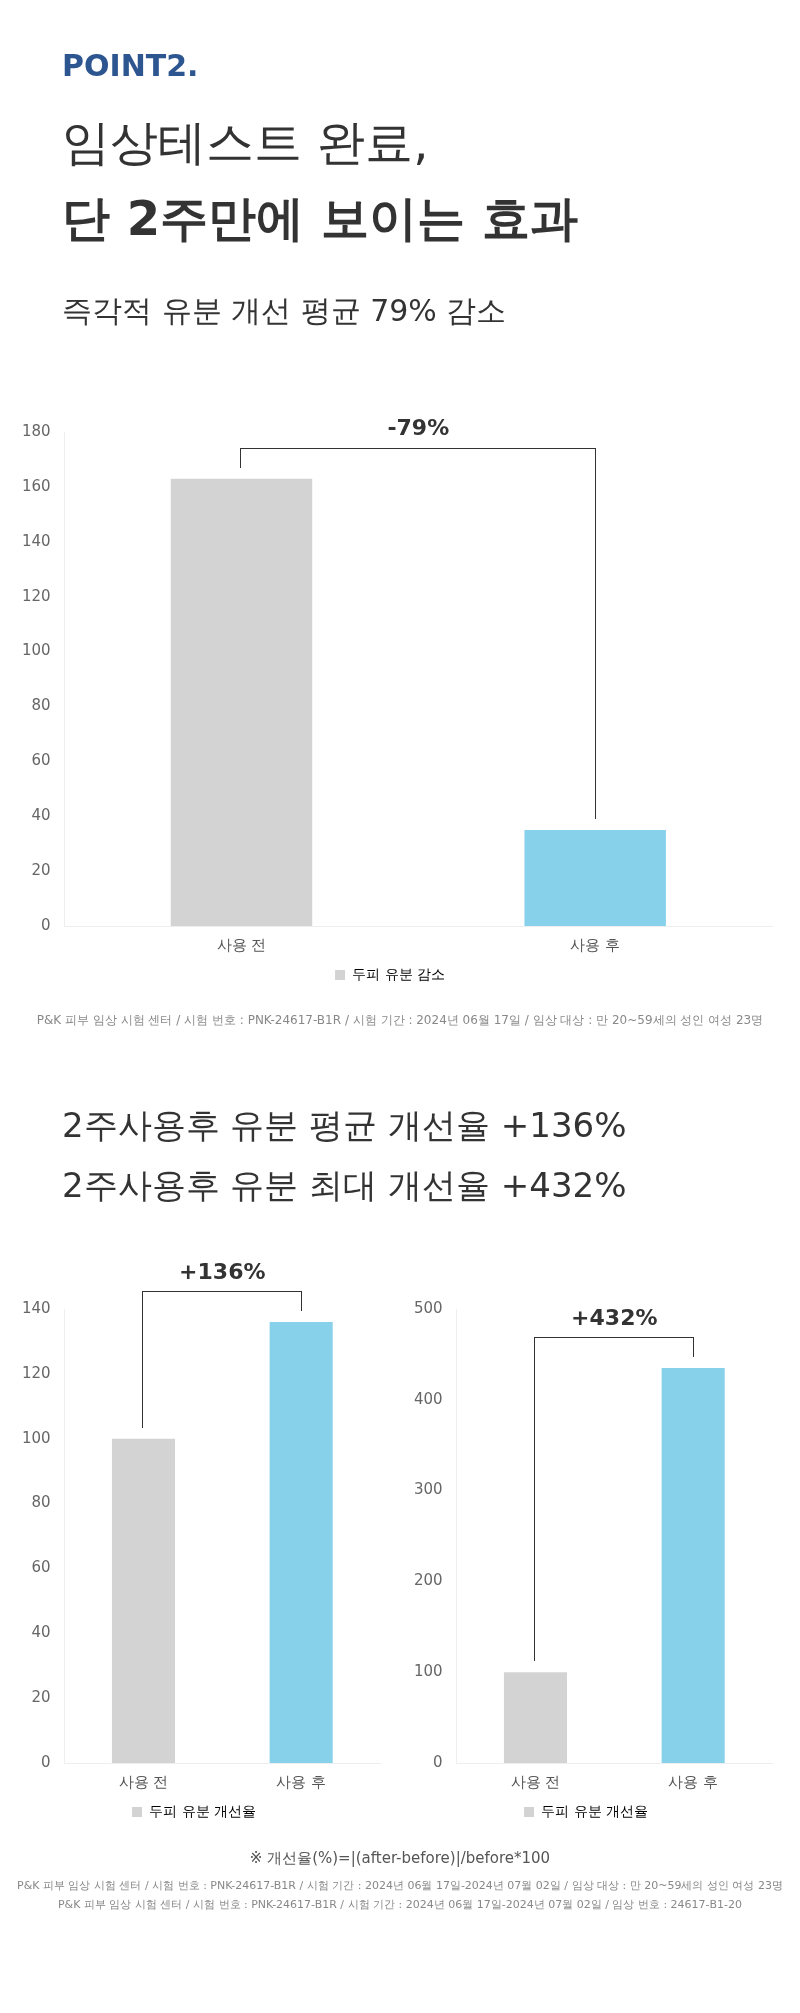  Describe the element at coordinates (345, 1125) in the screenshot. I see `chart-title: 2주사용후 유분 평균 개선율 +136%` at that location.